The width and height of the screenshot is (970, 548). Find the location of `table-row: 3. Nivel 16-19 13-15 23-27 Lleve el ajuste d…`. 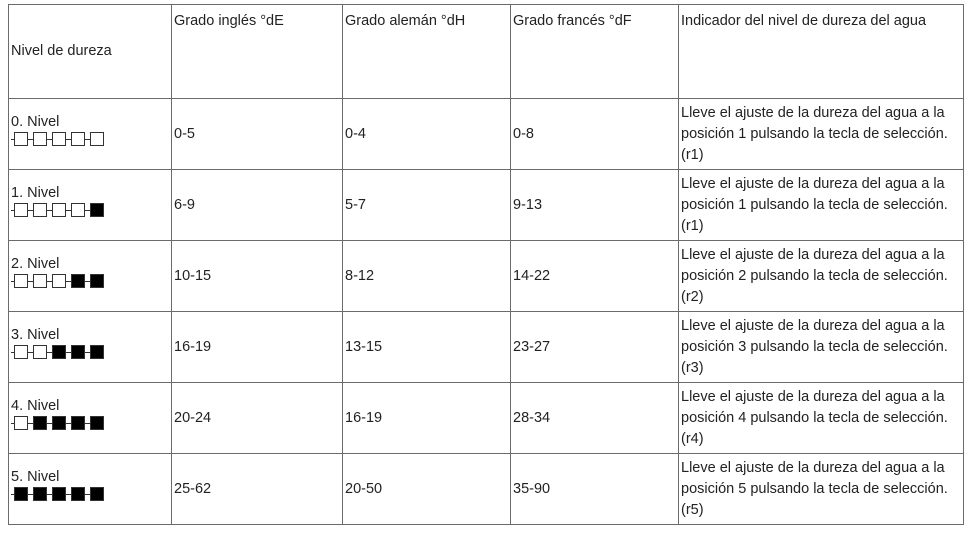

table-row: 3. Nivel 16-19 13-15 23-27 Lleve el ajuste d… is located at coordinates (486, 347).